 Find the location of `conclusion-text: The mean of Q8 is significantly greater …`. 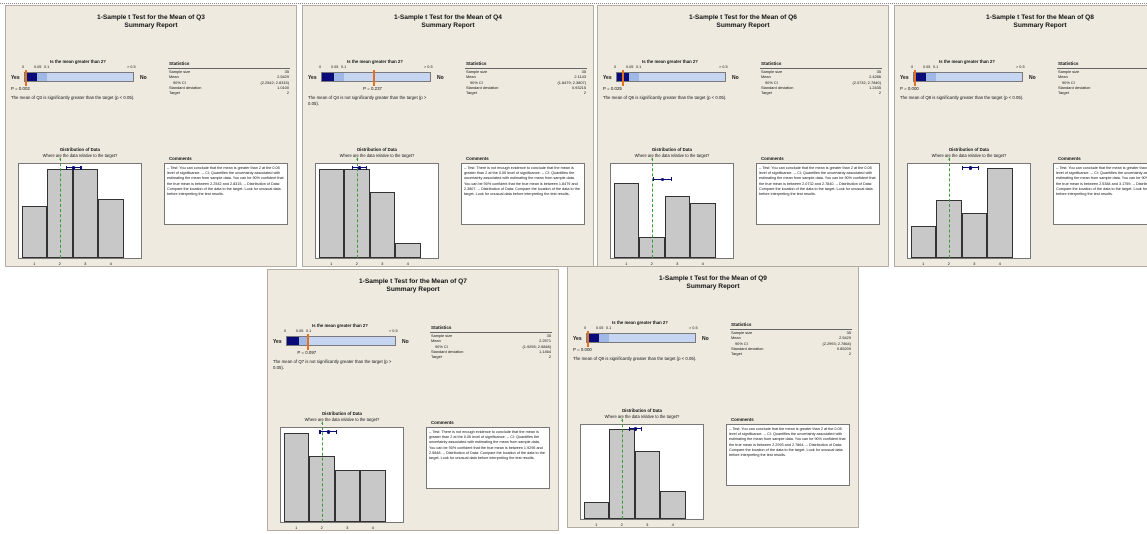

conclusion-text: The mean of Q8 is significantly greater … is located at coordinates (962, 97).